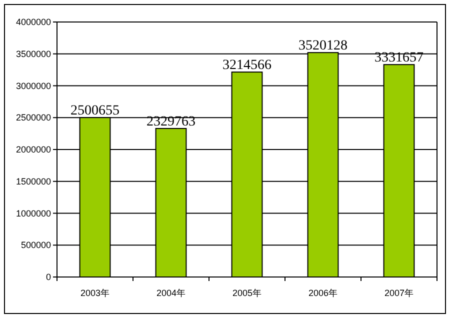 The width and height of the screenshot is (450, 320). Describe the element at coordinates (323, 293) in the screenshot. I see `x-tick-label: 2006年` at that location.